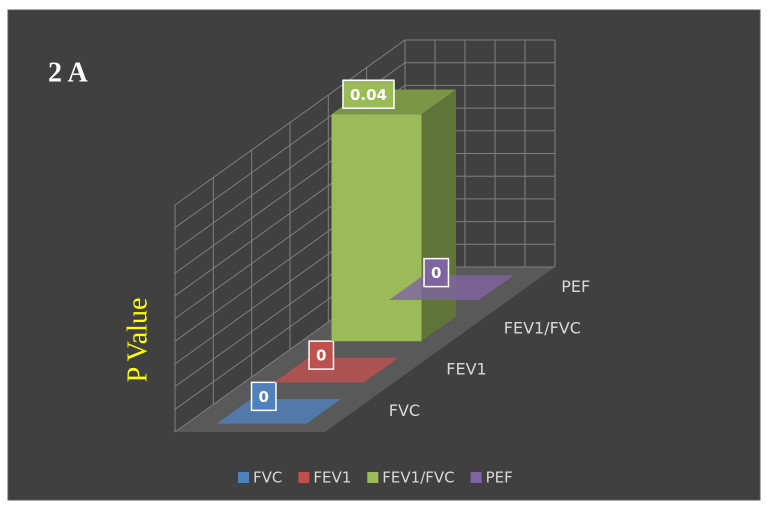 Image resolution: width=769 pixels, height=508 pixels. What do you see at coordinates (466, 369) in the screenshot?
I see `category-label: FEV1` at bounding box center [466, 369].